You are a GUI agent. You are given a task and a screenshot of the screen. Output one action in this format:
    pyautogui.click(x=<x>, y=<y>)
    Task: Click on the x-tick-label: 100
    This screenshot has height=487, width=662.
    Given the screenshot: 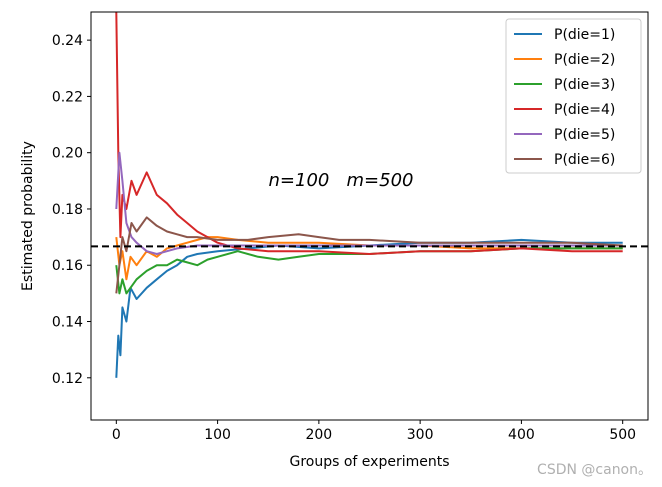 What is the action you would take?
    pyautogui.click(x=217, y=435)
    